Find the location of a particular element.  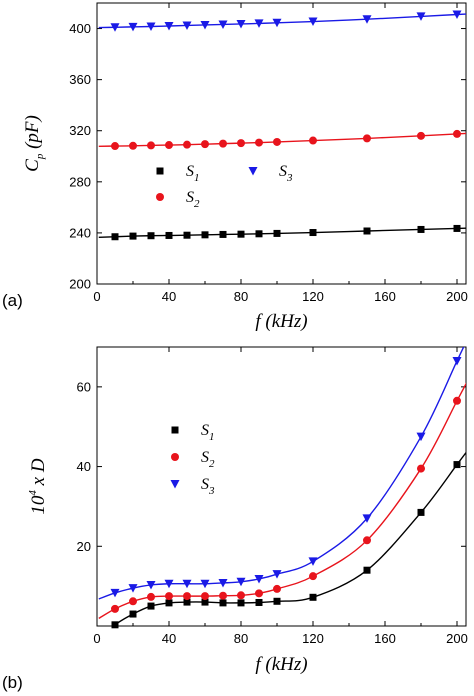

y-tick-label: 360 is located at coordinates (80, 79).